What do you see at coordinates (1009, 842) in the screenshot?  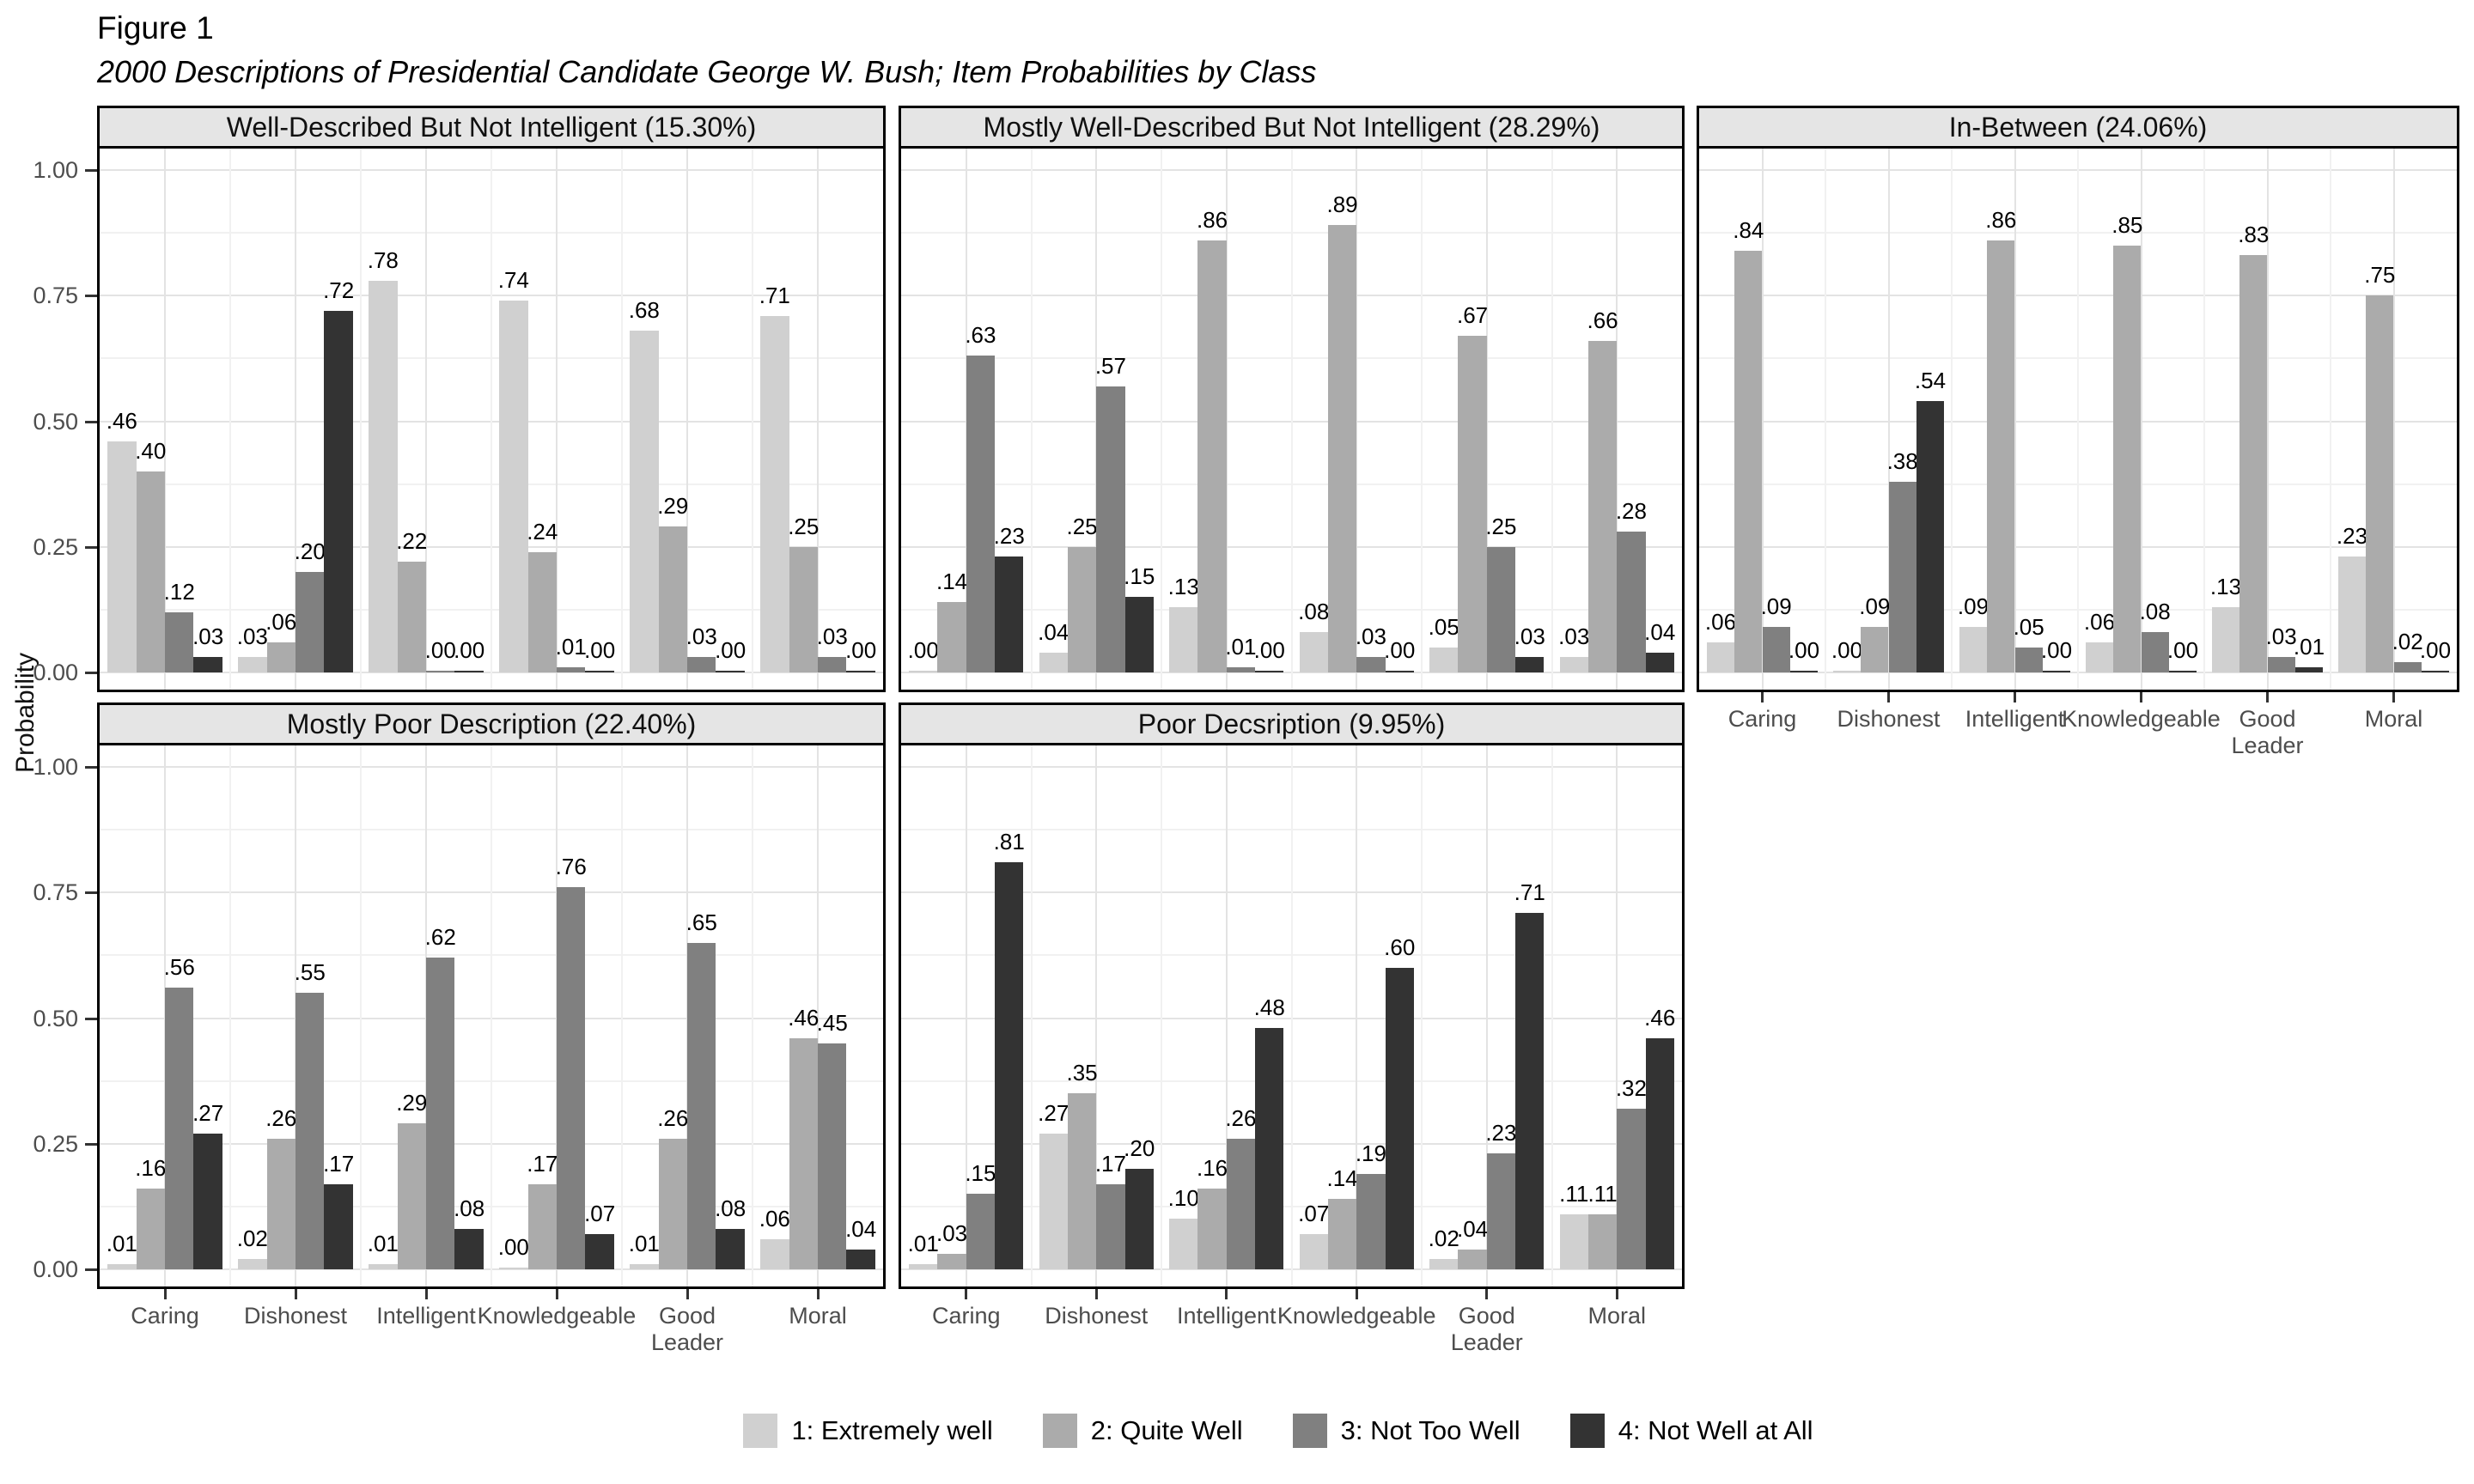 I see `bar-value-label: .81` at bounding box center [1009, 842].